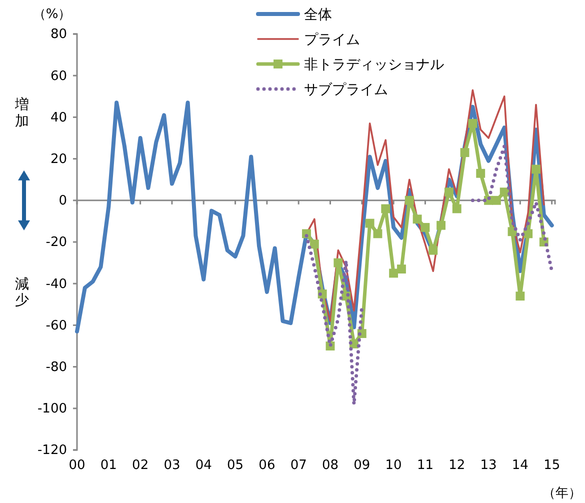 Image resolution: width=585 pixels, height=503 pixels. Describe the element at coordinates (21, 113) in the screenshot. I see `text: 増加` at that location.